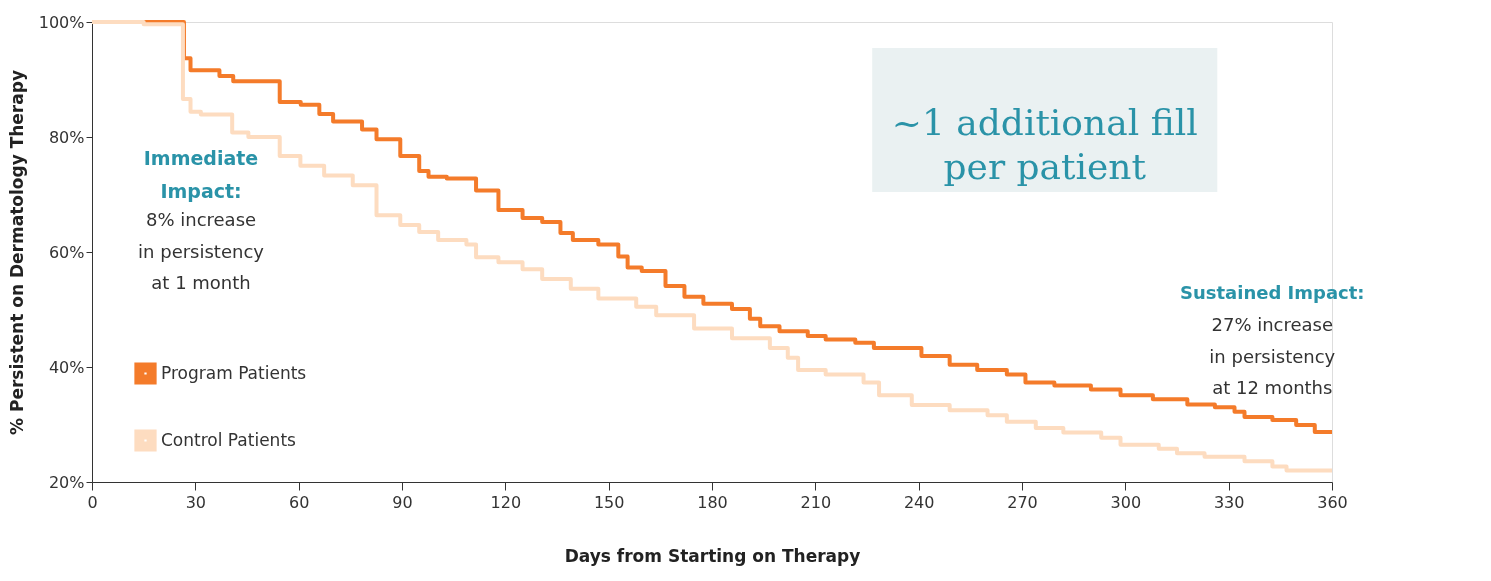 This screenshot has width=1491, height=581. Describe the element at coordinates (92, 502) in the screenshot. I see `x-tick-label: 0` at that location.